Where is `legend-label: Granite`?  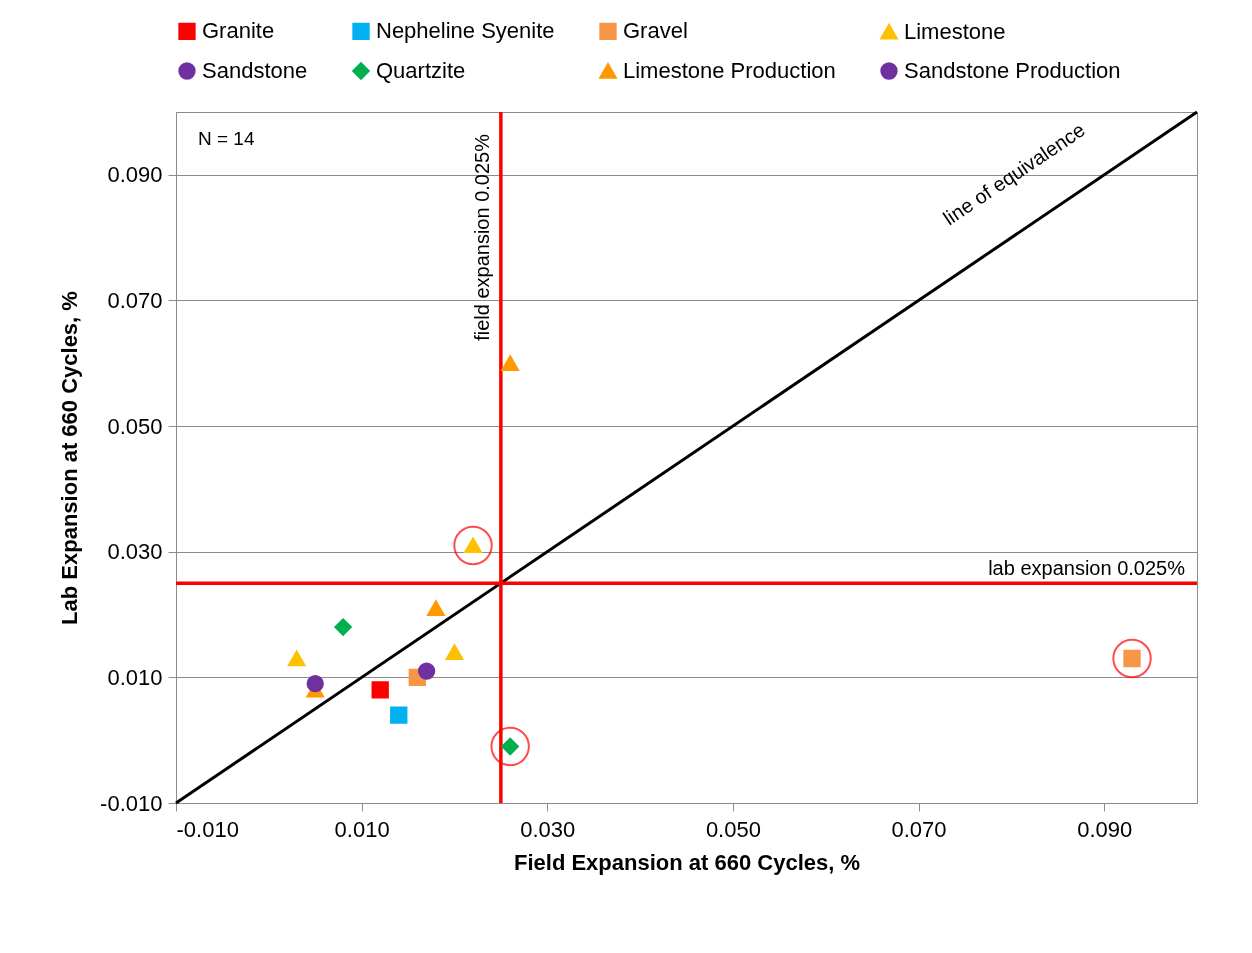 legend-label: Granite is located at coordinates (238, 31).